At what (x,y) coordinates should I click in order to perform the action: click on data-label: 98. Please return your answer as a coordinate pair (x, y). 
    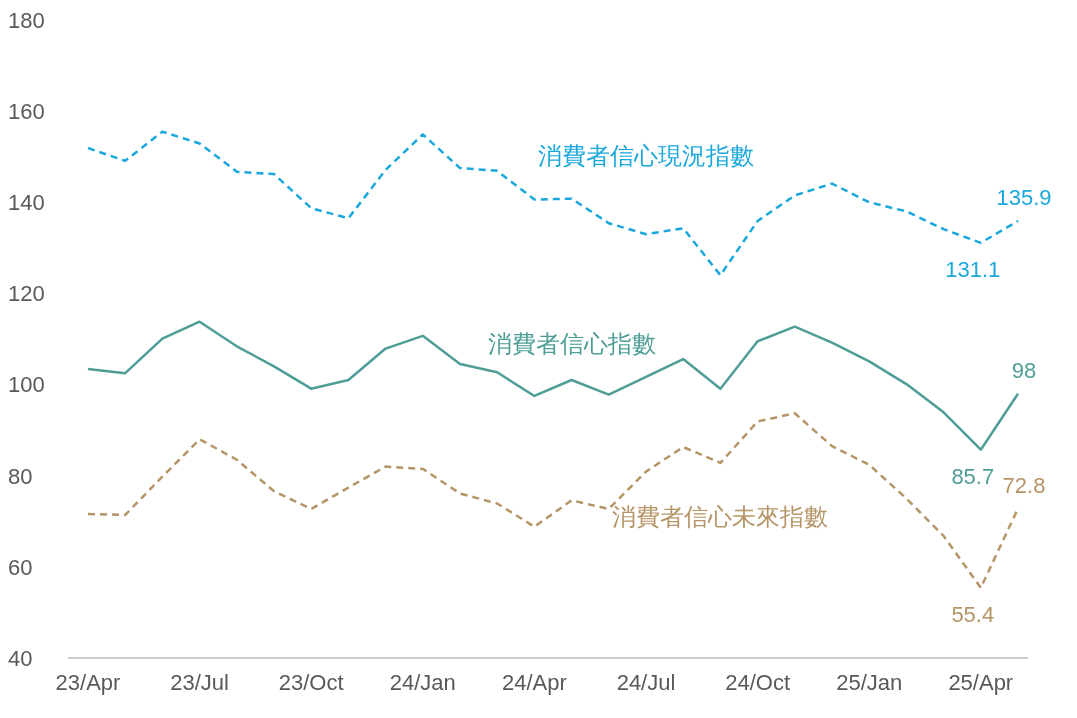
    Looking at the image, I should click on (1024, 370).